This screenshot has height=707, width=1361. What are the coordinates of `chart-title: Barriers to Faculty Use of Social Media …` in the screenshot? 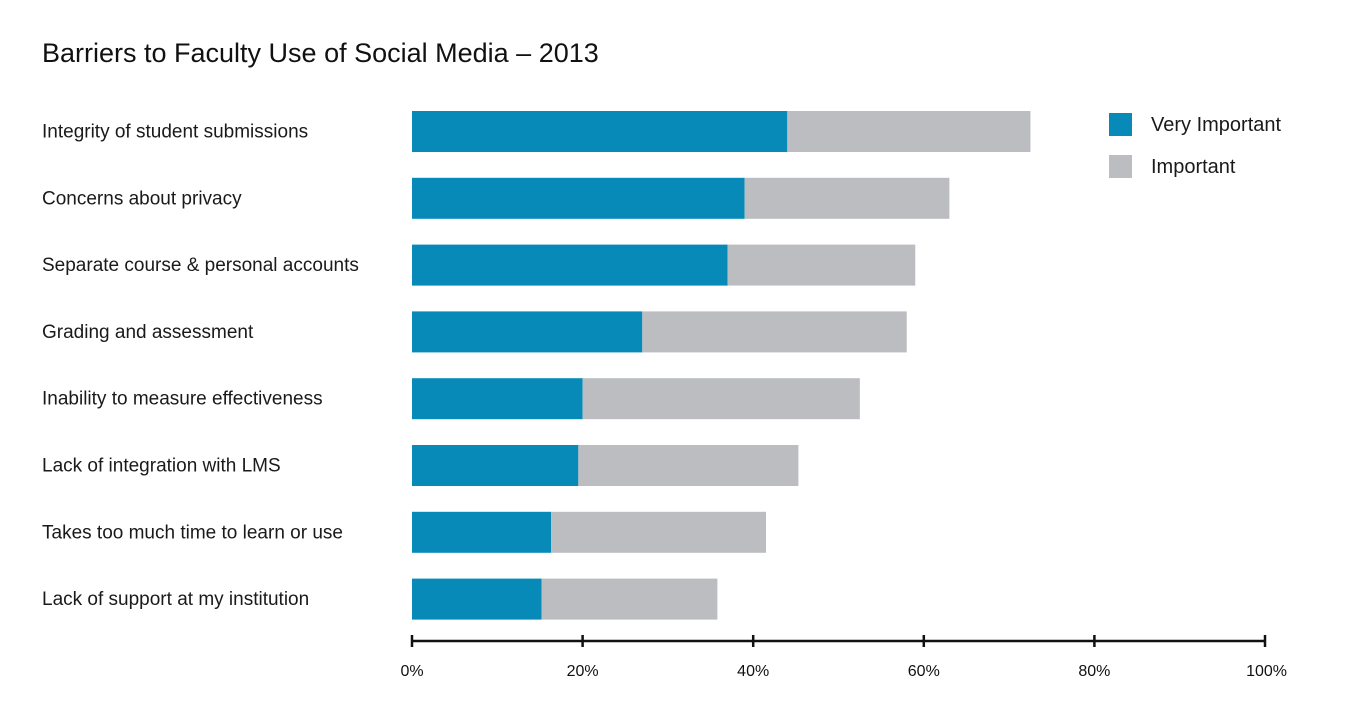 It's located at (320, 53).